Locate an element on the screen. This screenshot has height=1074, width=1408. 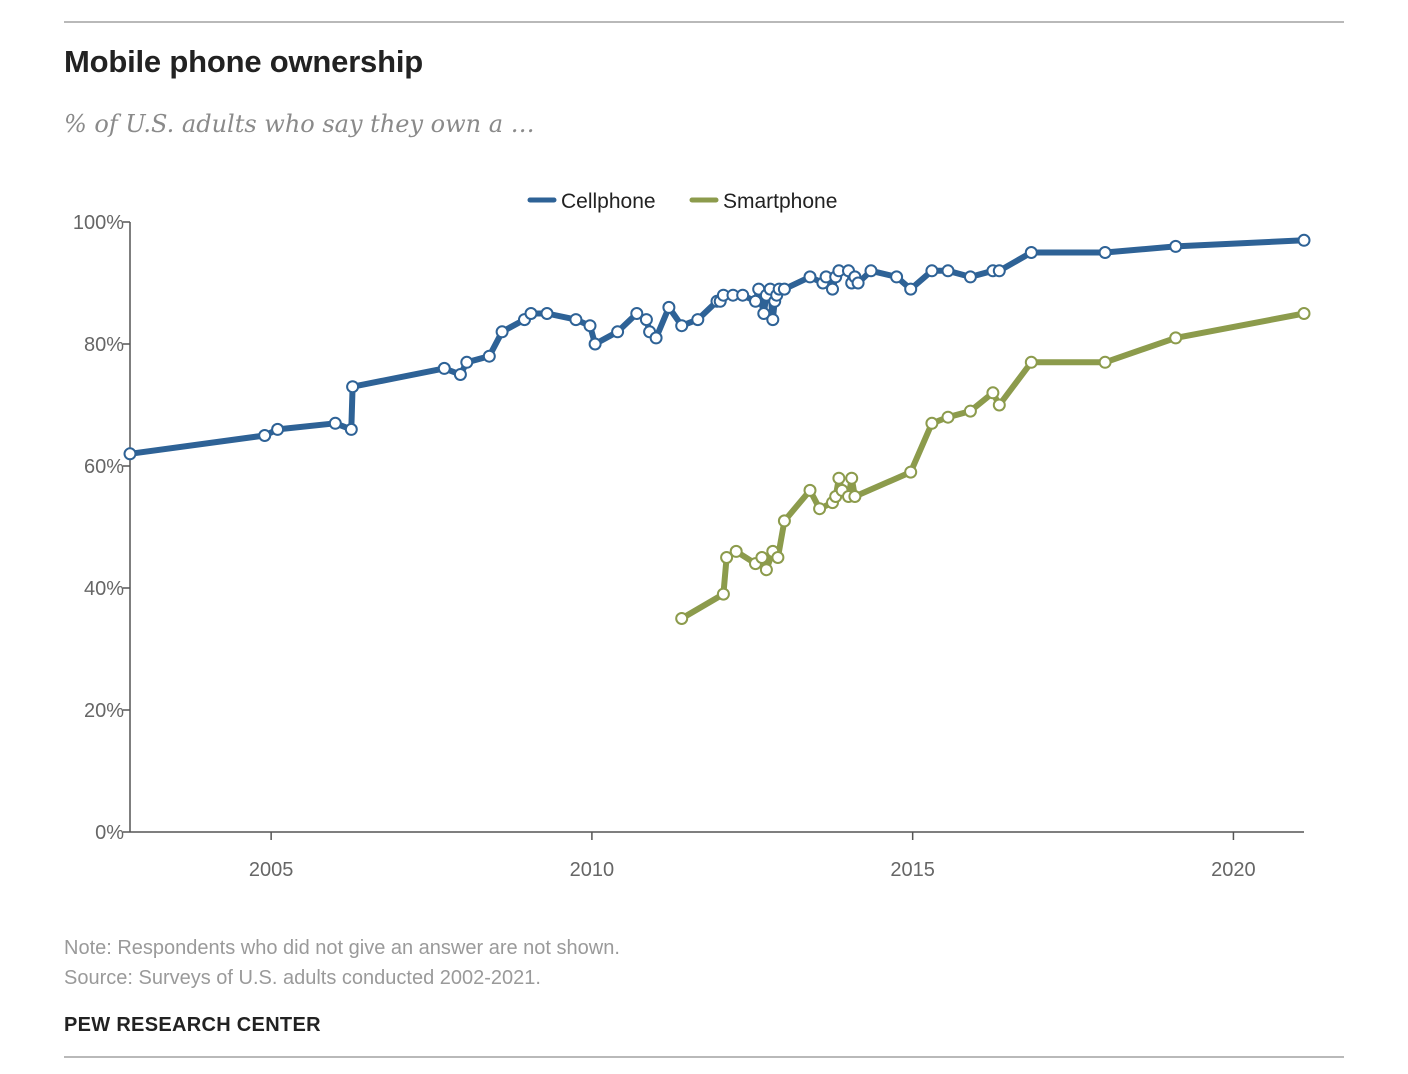
x-tick-label: 2005 is located at coordinates (271, 870).